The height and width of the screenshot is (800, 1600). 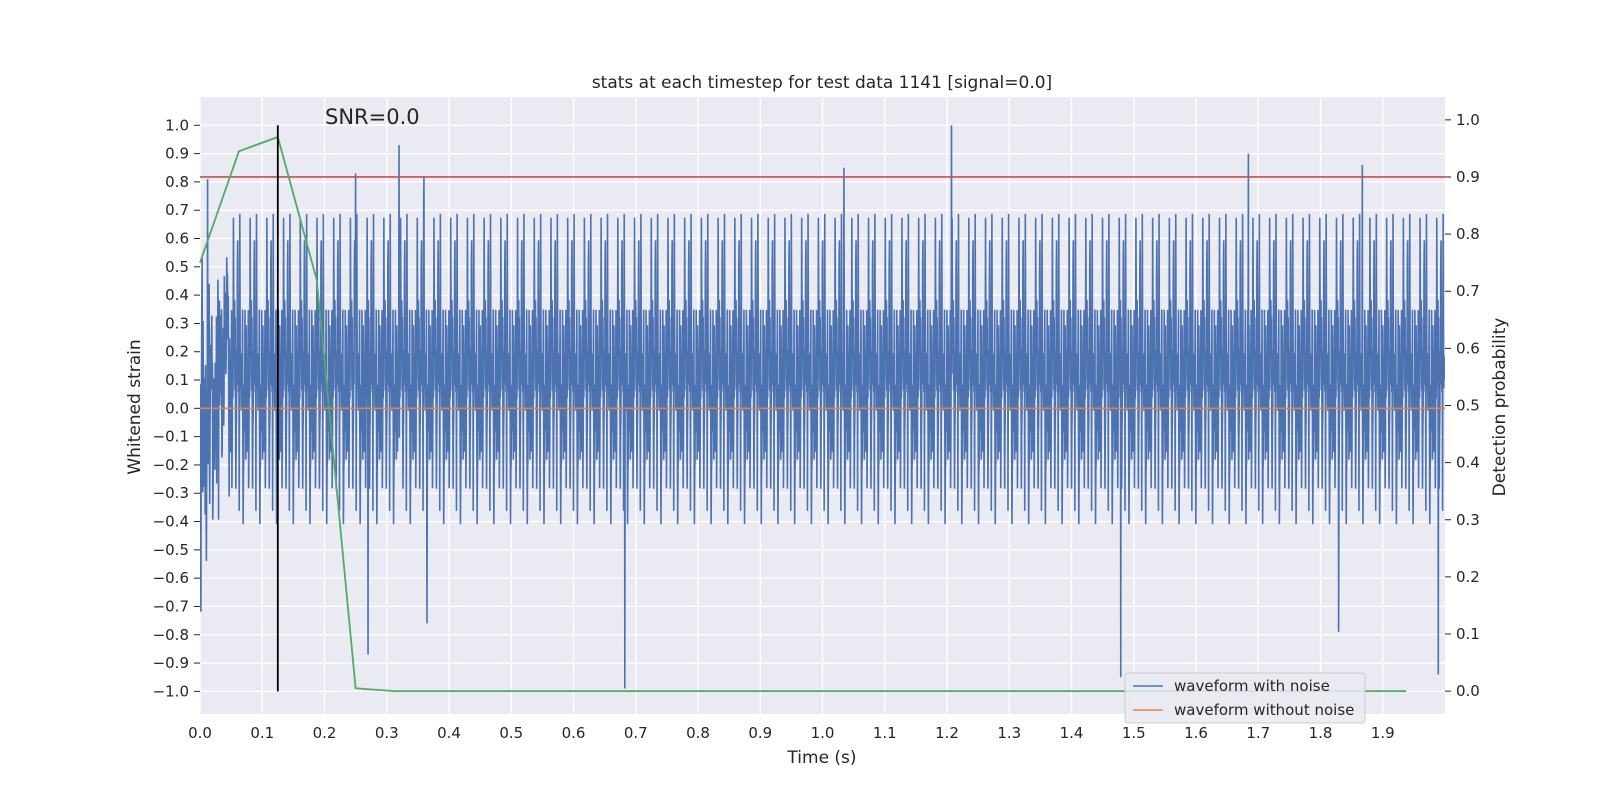 What do you see at coordinates (1468, 291) in the screenshot?
I see `y2-tick-label: 0.7` at bounding box center [1468, 291].